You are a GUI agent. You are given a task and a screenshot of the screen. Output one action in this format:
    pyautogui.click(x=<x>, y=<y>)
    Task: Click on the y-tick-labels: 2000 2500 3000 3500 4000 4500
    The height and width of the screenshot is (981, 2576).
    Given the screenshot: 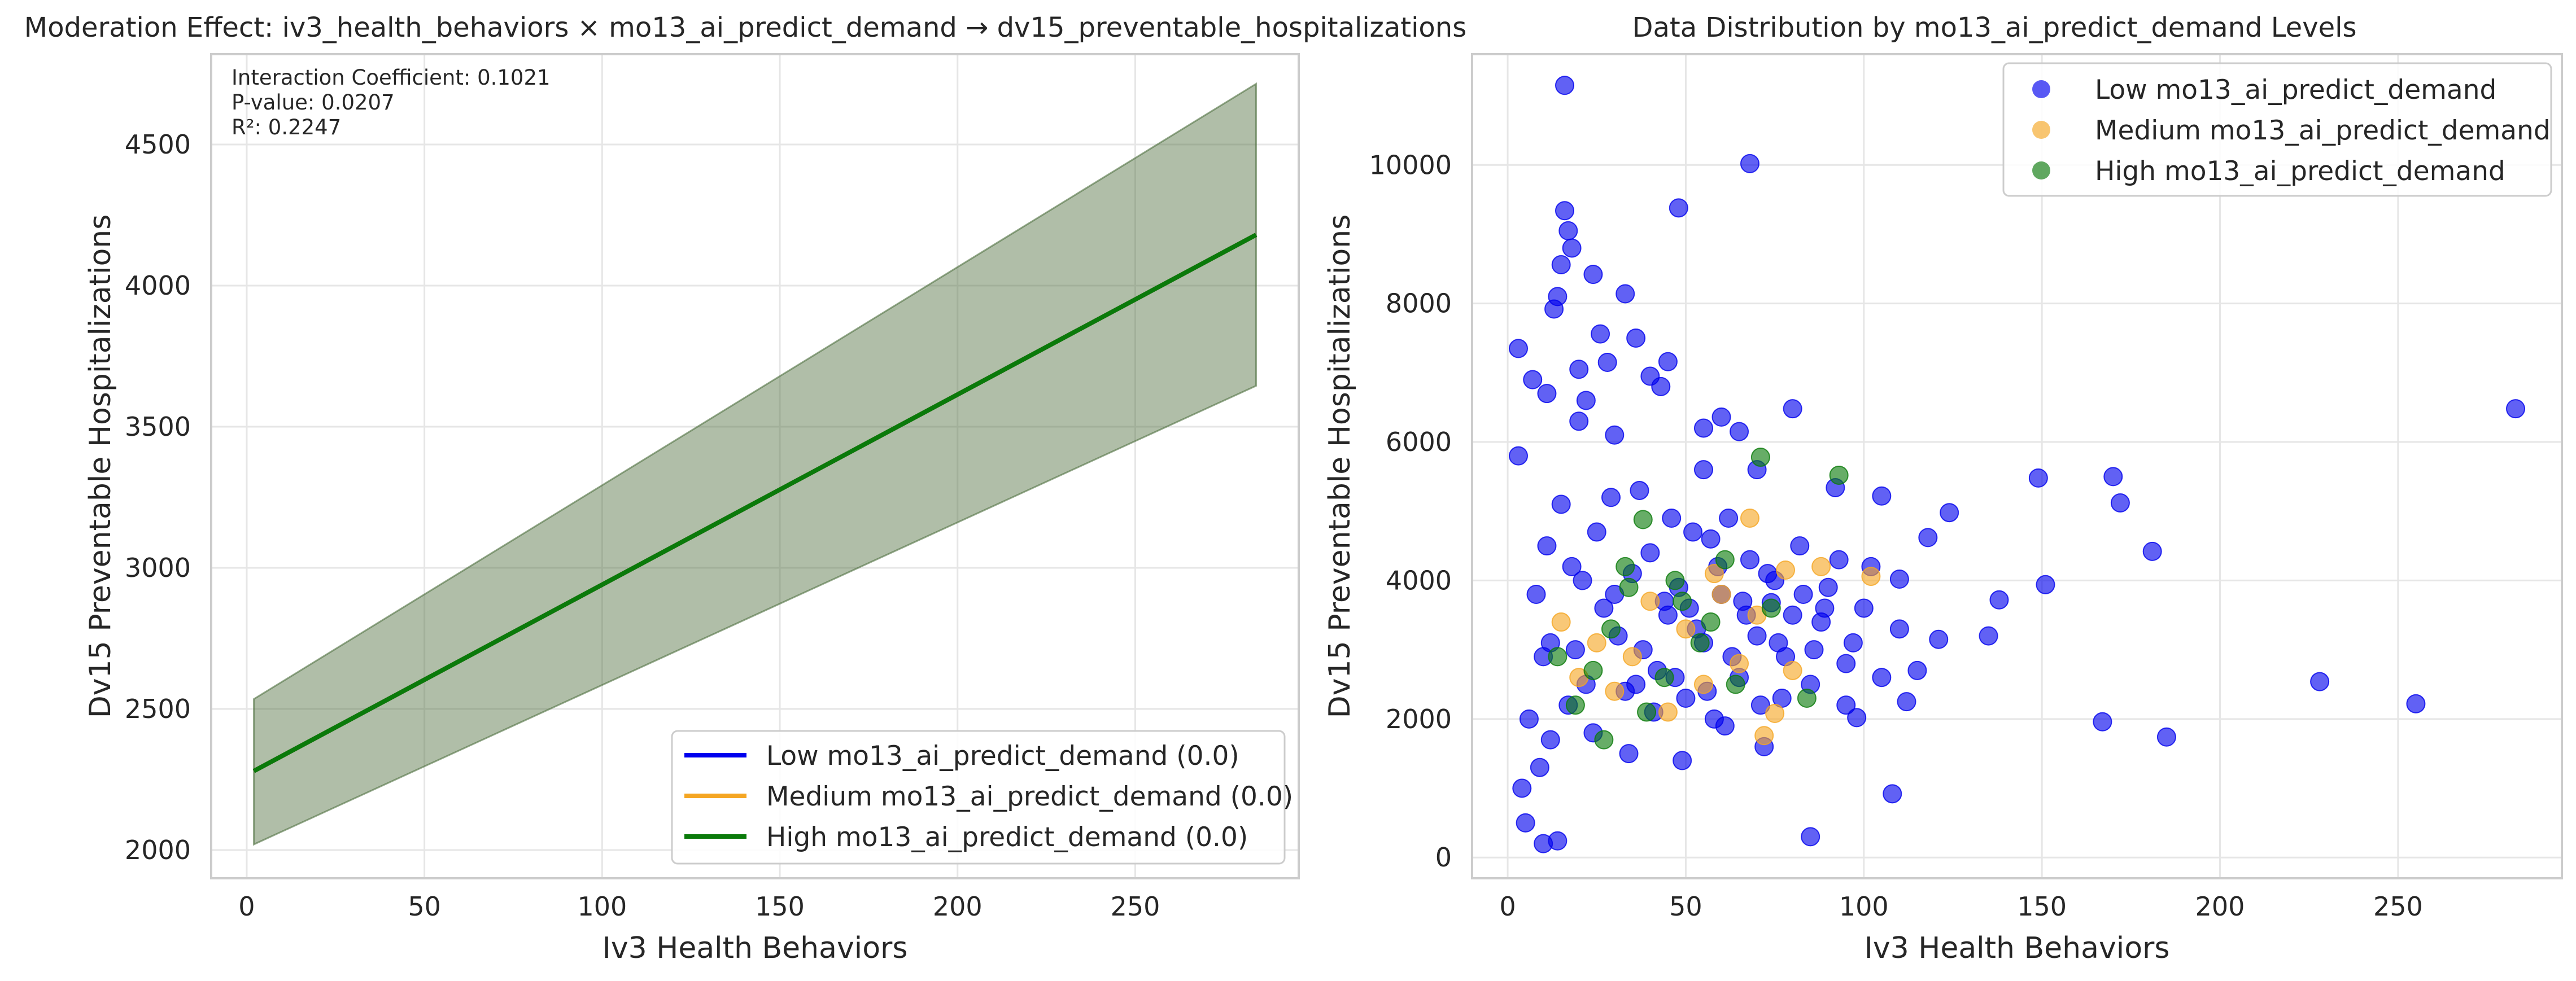 What is the action you would take?
    pyautogui.click(x=158, y=497)
    